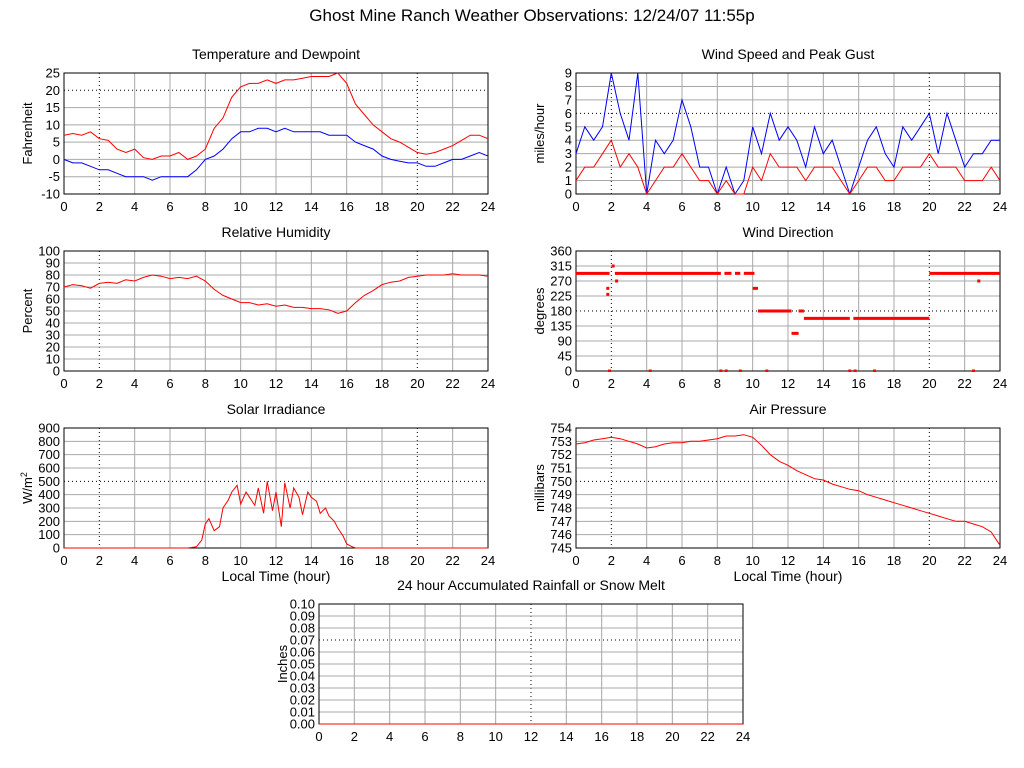 The image size is (1024, 768). Describe the element at coordinates (561, 441) in the screenshot. I see `press-ytick-label: 753` at that location.